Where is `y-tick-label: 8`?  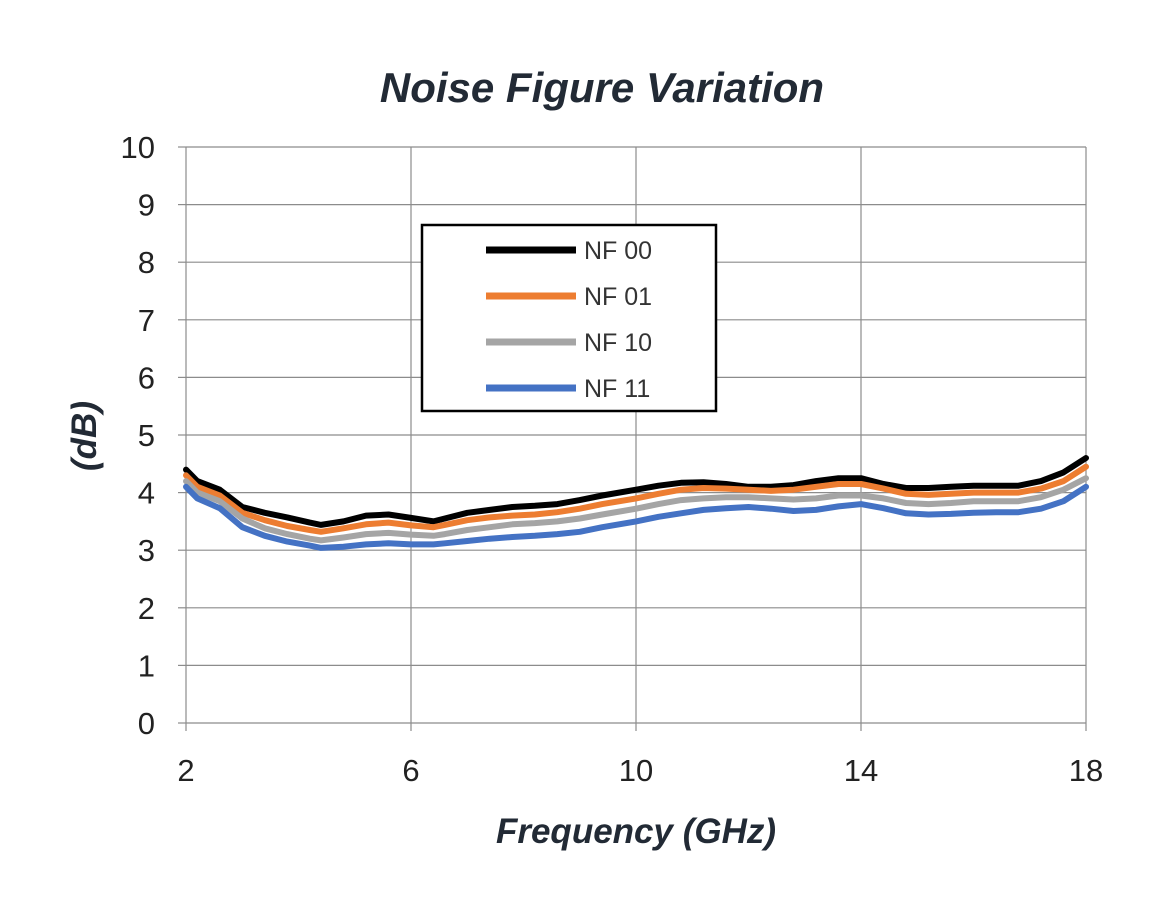 y-tick-label: 8 is located at coordinates (146, 262).